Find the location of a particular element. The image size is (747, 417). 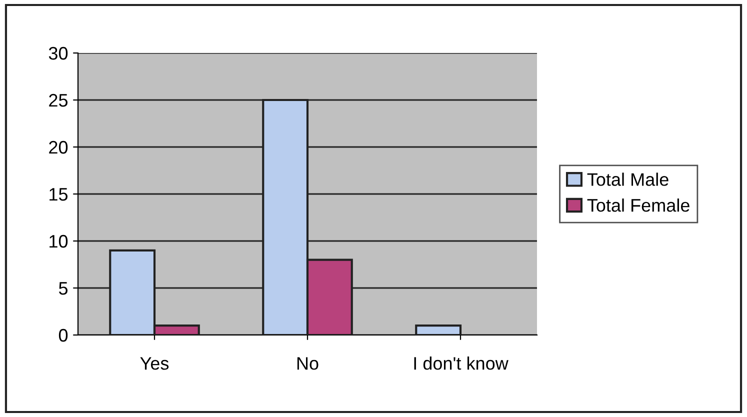

y-tick-label: 25 is located at coordinates (58, 100).